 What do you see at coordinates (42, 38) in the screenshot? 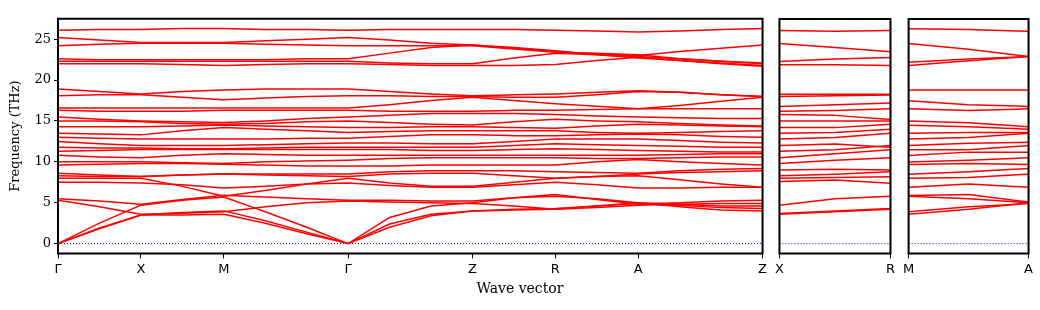
I see `y-tick-label: 25` at bounding box center [42, 38].